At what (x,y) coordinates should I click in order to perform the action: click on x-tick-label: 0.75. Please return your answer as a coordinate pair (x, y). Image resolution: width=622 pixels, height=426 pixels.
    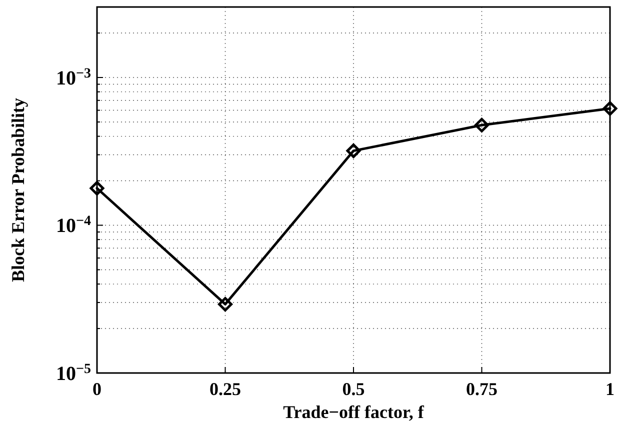
    Looking at the image, I should click on (482, 389).